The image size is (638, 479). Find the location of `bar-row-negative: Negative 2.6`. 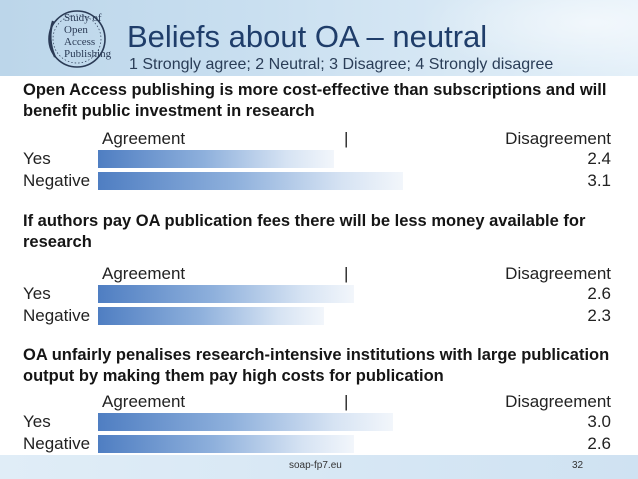

bar-row-negative: Negative 2.6 is located at coordinates (319, 444).